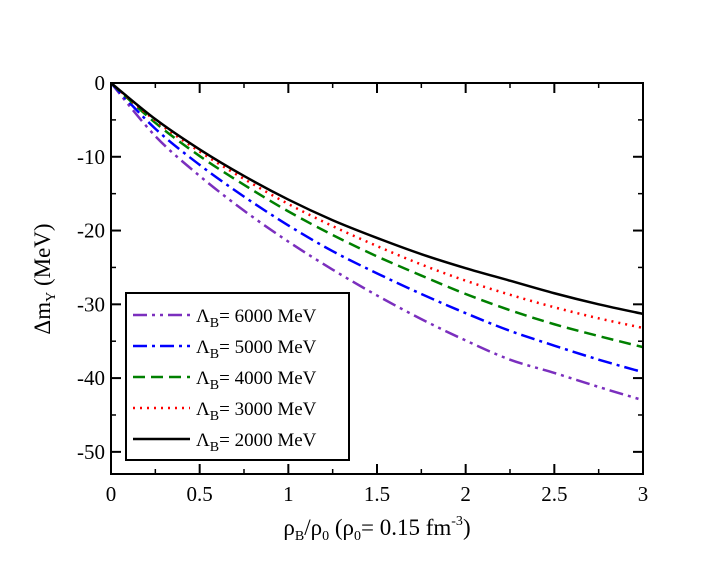 The width and height of the screenshot is (726, 561). Describe the element at coordinates (376, 529) in the screenshot. I see `x-axis-title: ρB/ρ0 (ρ0= 0.15 fm-3)` at that location.